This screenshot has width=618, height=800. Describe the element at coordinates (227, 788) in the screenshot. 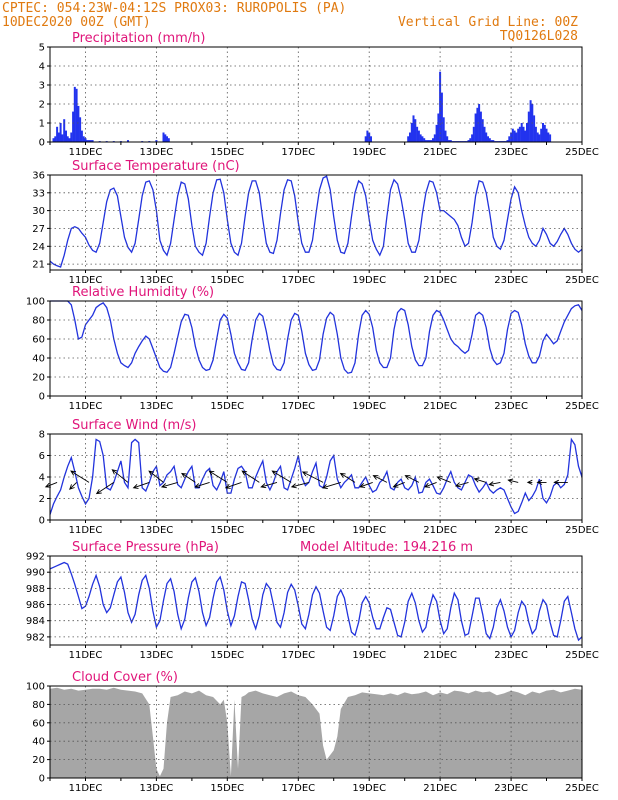

I see `x-tick-label: 15DEC` at that location.